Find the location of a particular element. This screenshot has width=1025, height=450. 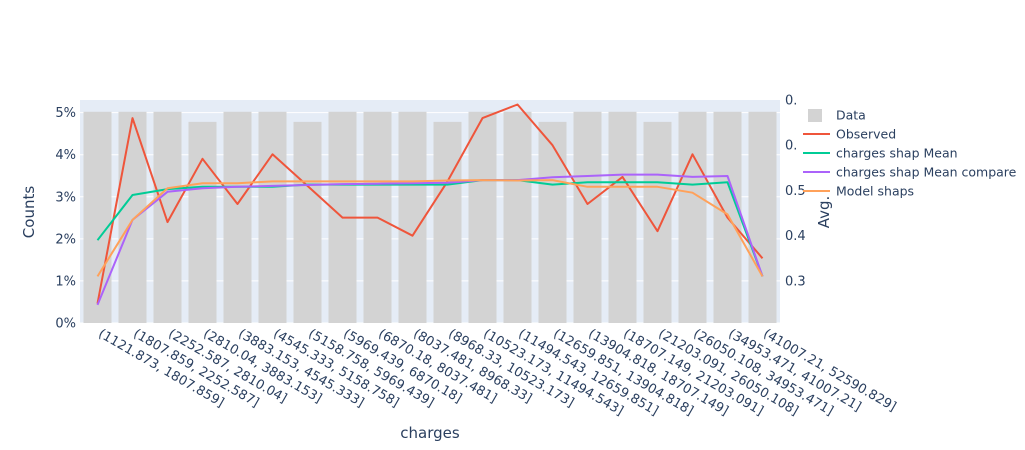

series-line is located at coordinates (430, 228).